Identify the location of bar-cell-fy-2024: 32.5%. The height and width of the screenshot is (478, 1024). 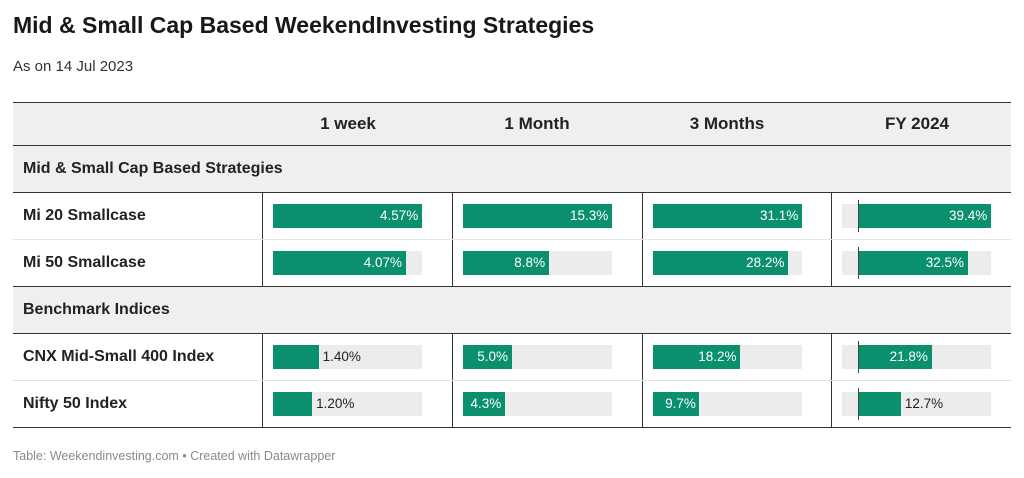
(921, 263).